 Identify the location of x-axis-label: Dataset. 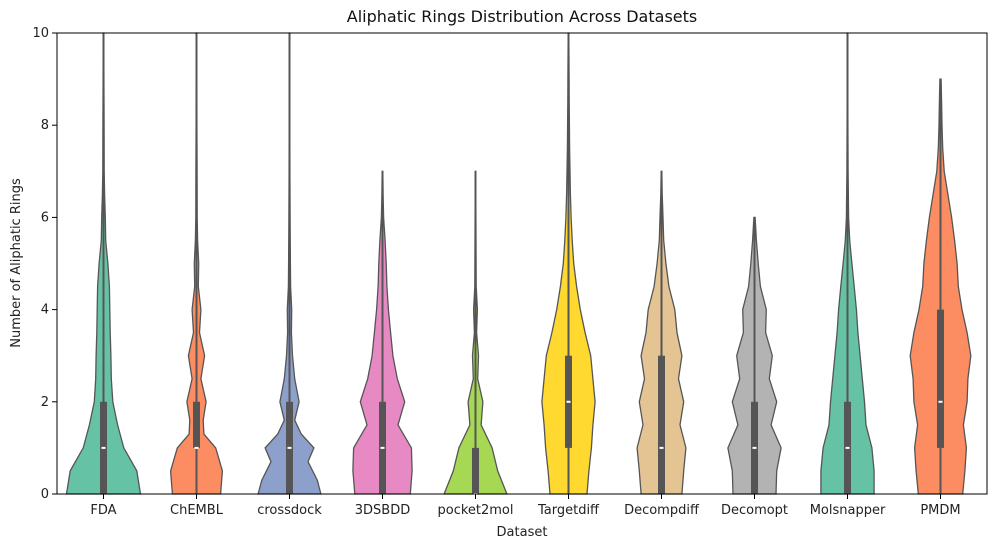
(522, 532).